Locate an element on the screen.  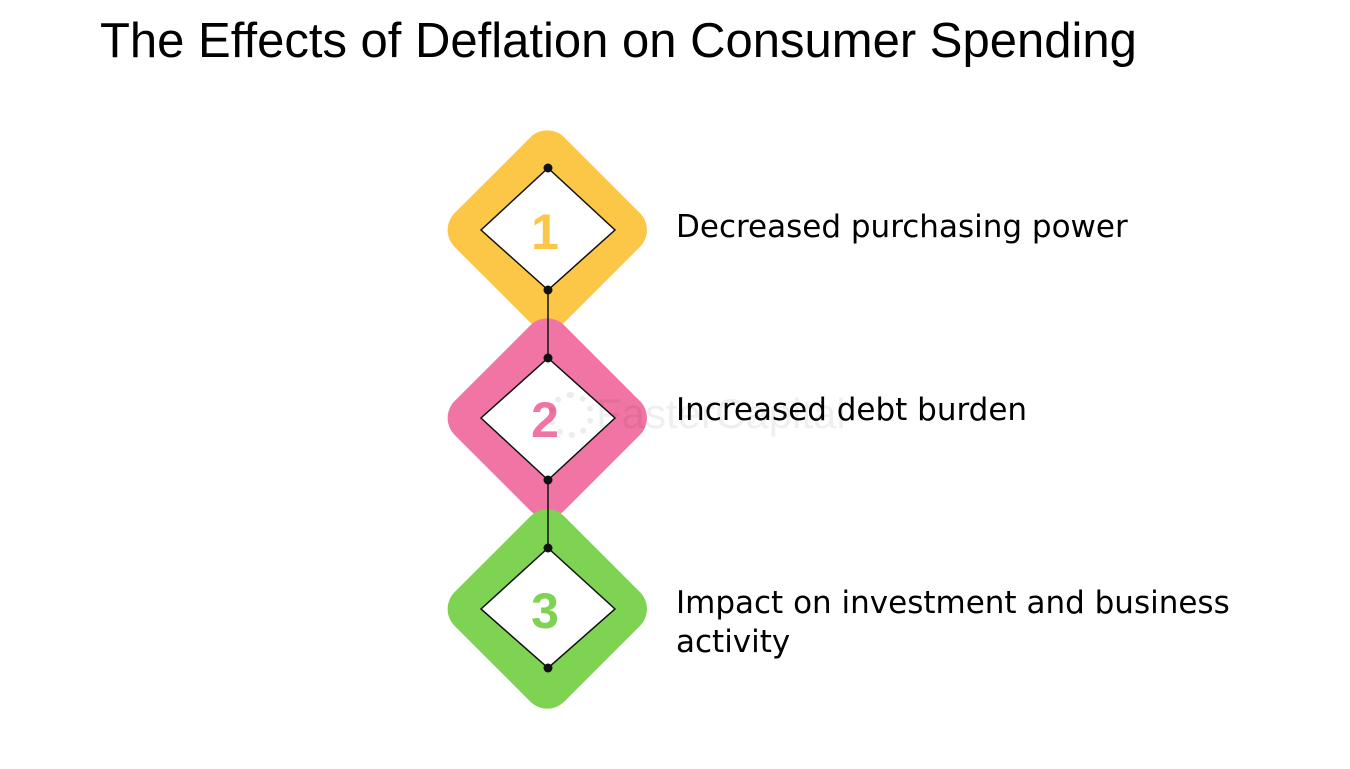
step-2-number: 2 is located at coordinates (545, 420).